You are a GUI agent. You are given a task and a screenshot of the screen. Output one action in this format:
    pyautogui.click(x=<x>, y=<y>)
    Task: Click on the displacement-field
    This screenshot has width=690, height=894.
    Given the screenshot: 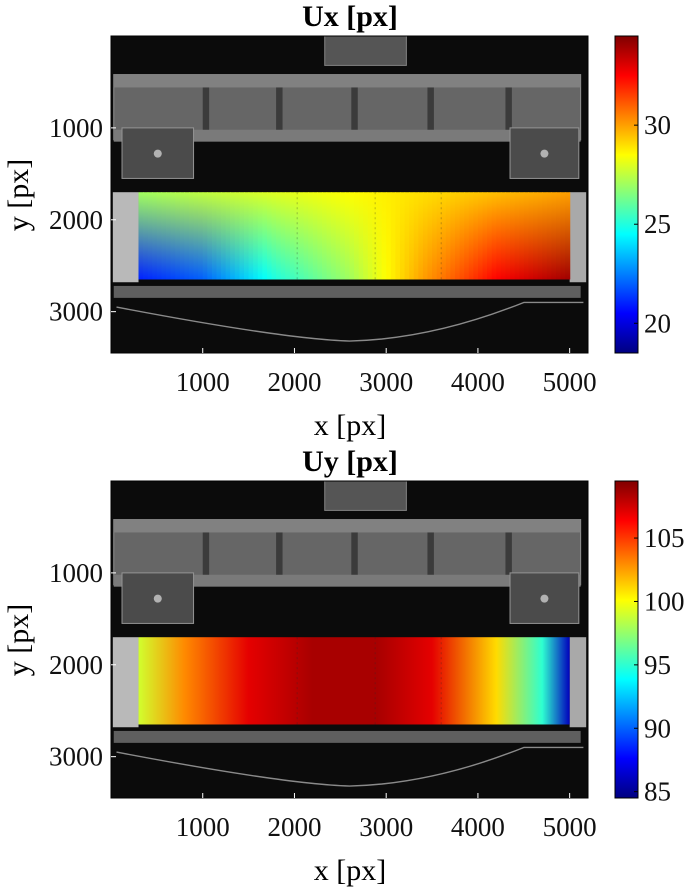 What is the action you would take?
    pyautogui.click(x=354, y=681)
    